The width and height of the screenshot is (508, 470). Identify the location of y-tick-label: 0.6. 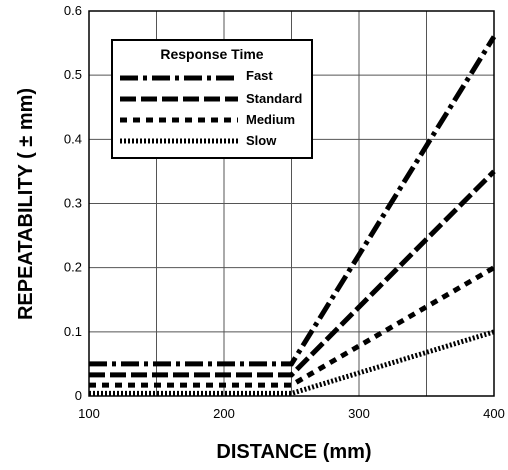
(73, 10).